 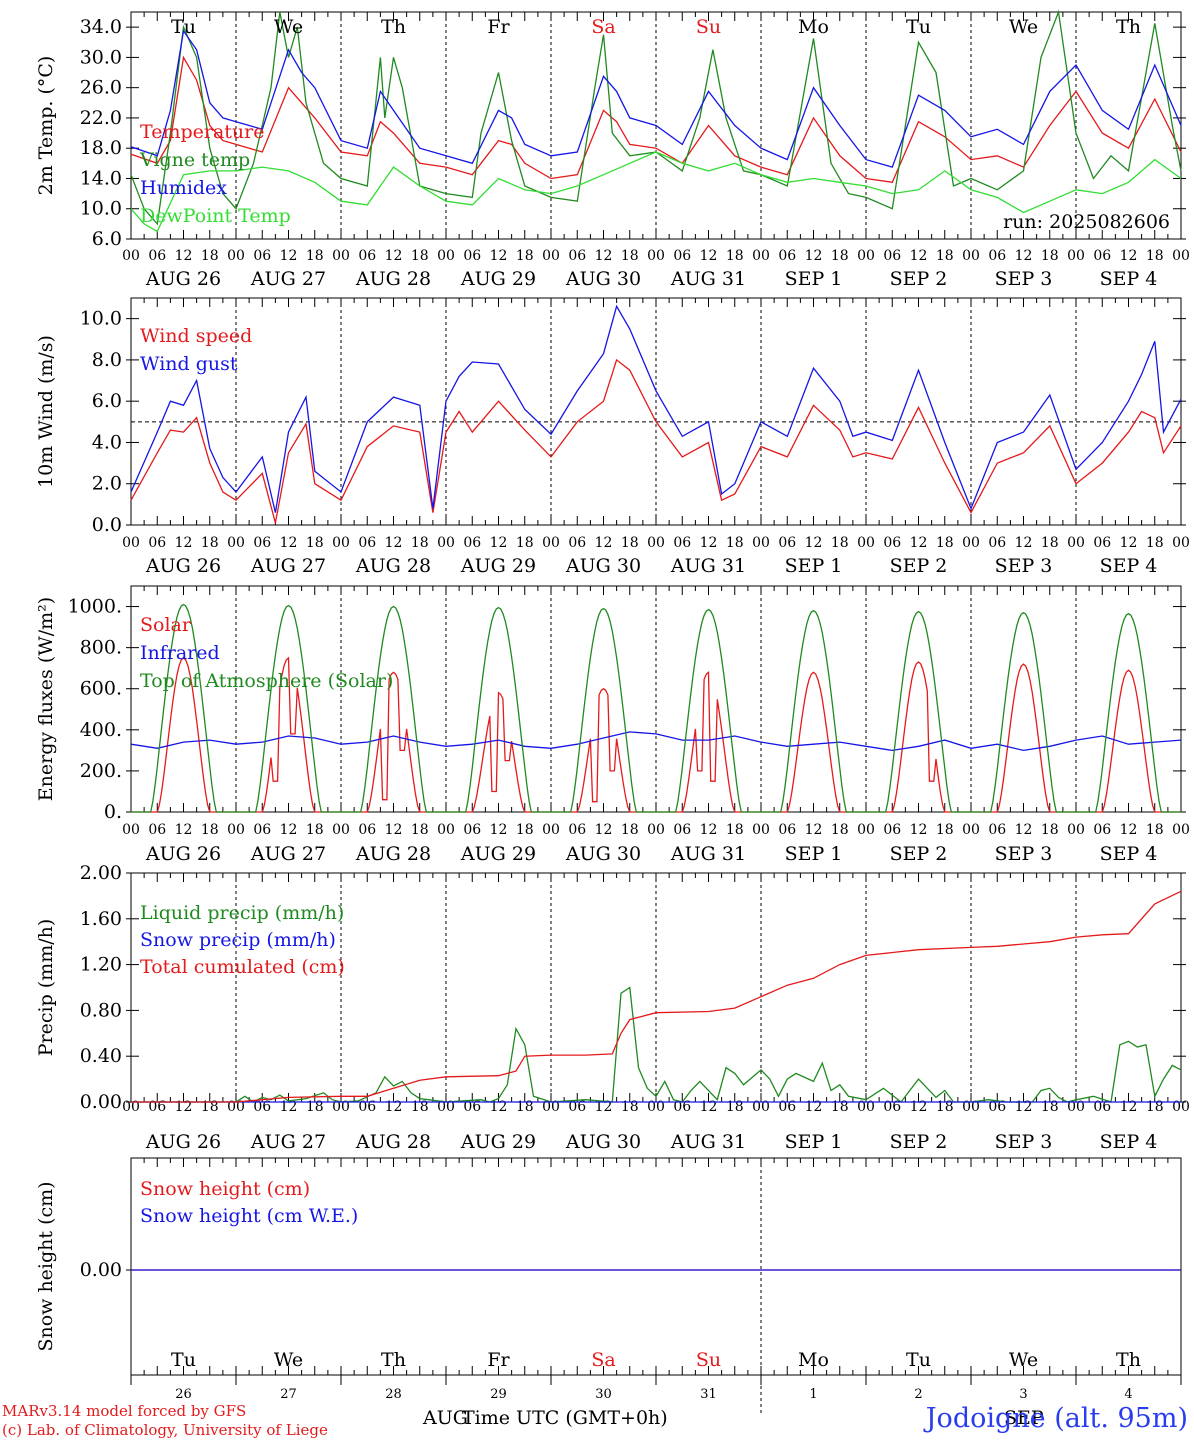 I want to click on day-name-top: We, so click(x=288, y=27).